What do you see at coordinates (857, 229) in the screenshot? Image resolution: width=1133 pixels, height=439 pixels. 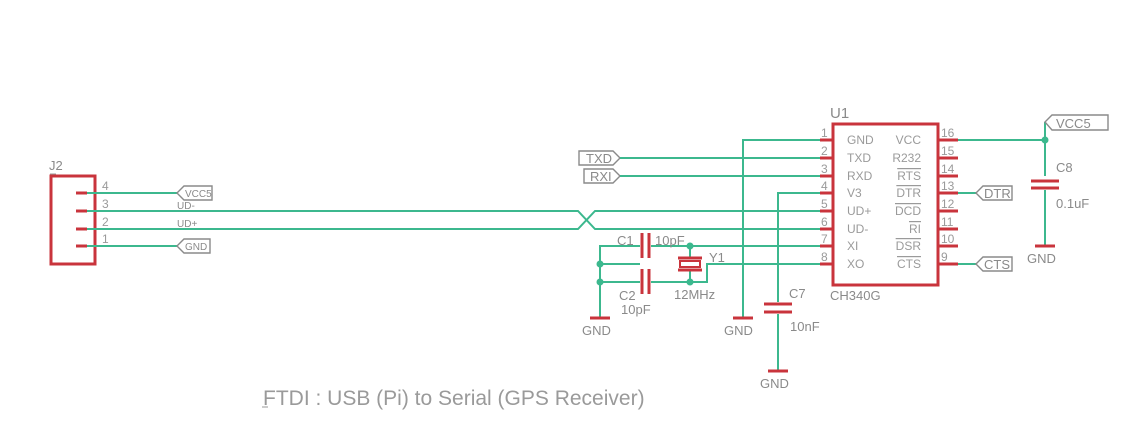 I see `u1-pin-name-ud-minus: UD-` at bounding box center [857, 229].